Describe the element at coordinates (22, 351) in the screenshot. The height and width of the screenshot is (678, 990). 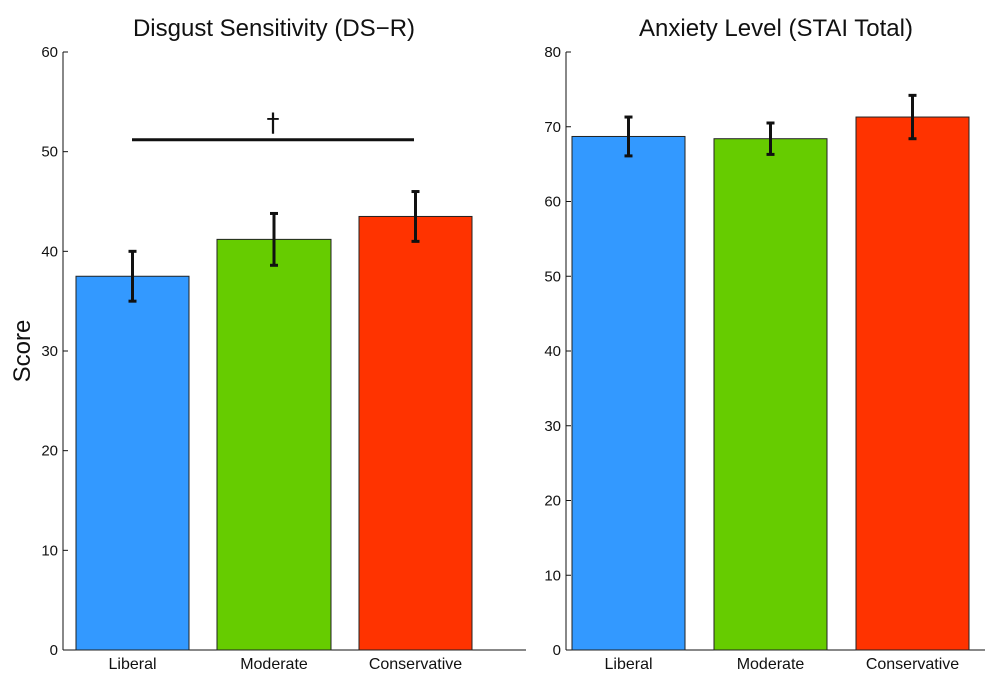
I see `y-axis-label: Score` at that location.